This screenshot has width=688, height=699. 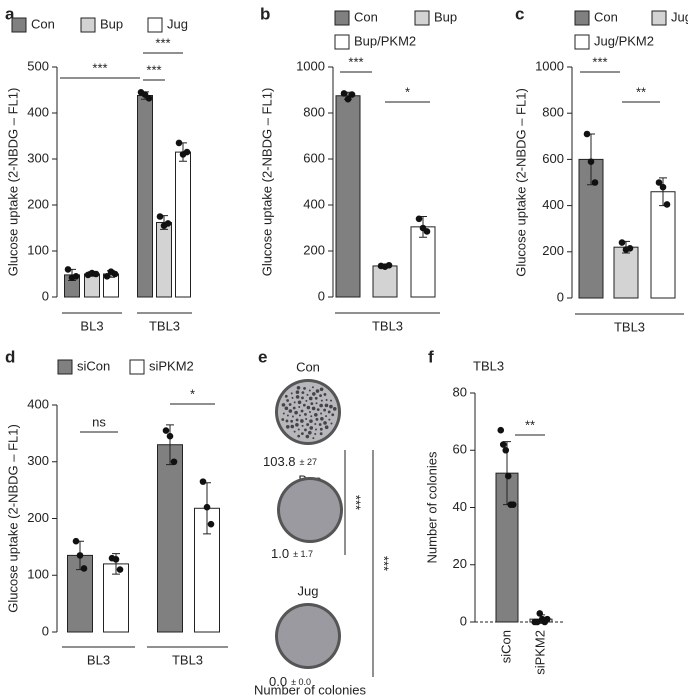 What do you see at coordinates (431, 507) in the screenshot?
I see `y-axis-label: Number of colonies` at bounding box center [431, 507].